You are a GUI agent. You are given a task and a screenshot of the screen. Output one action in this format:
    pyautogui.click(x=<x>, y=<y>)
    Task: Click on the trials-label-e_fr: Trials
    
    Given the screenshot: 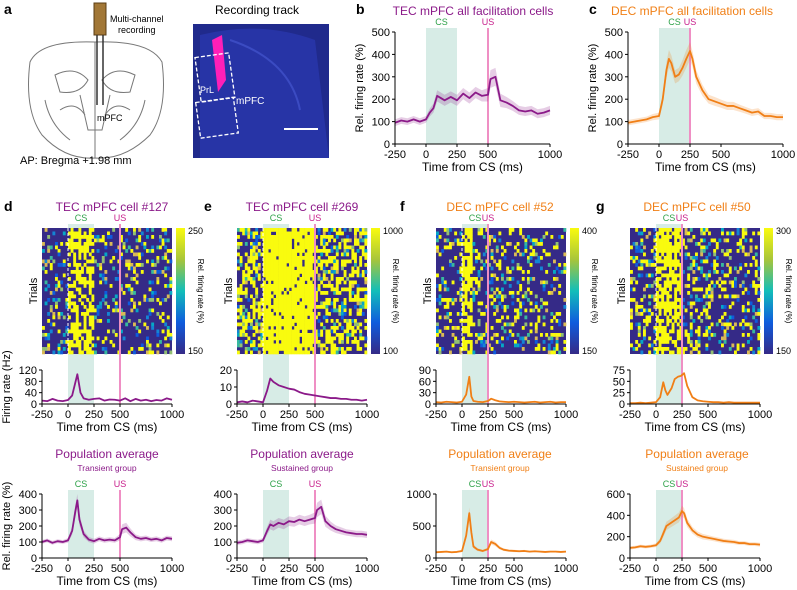 What is the action you would take?
    pyautogui.click(x=229, y=290)
    